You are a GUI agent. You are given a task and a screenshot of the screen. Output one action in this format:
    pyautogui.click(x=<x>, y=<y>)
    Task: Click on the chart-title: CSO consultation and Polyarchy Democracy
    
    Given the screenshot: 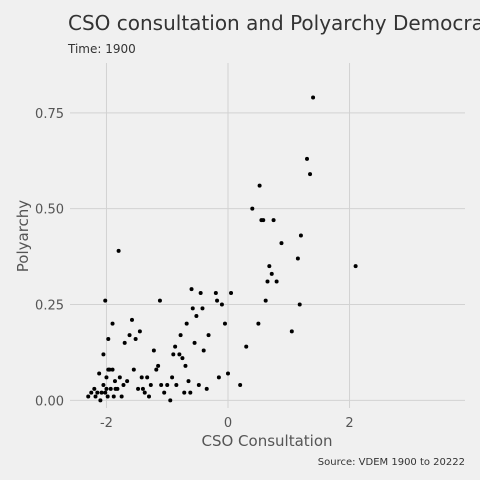 What is the action you would take?
    pyautogui.click(x=274, y=23)
    